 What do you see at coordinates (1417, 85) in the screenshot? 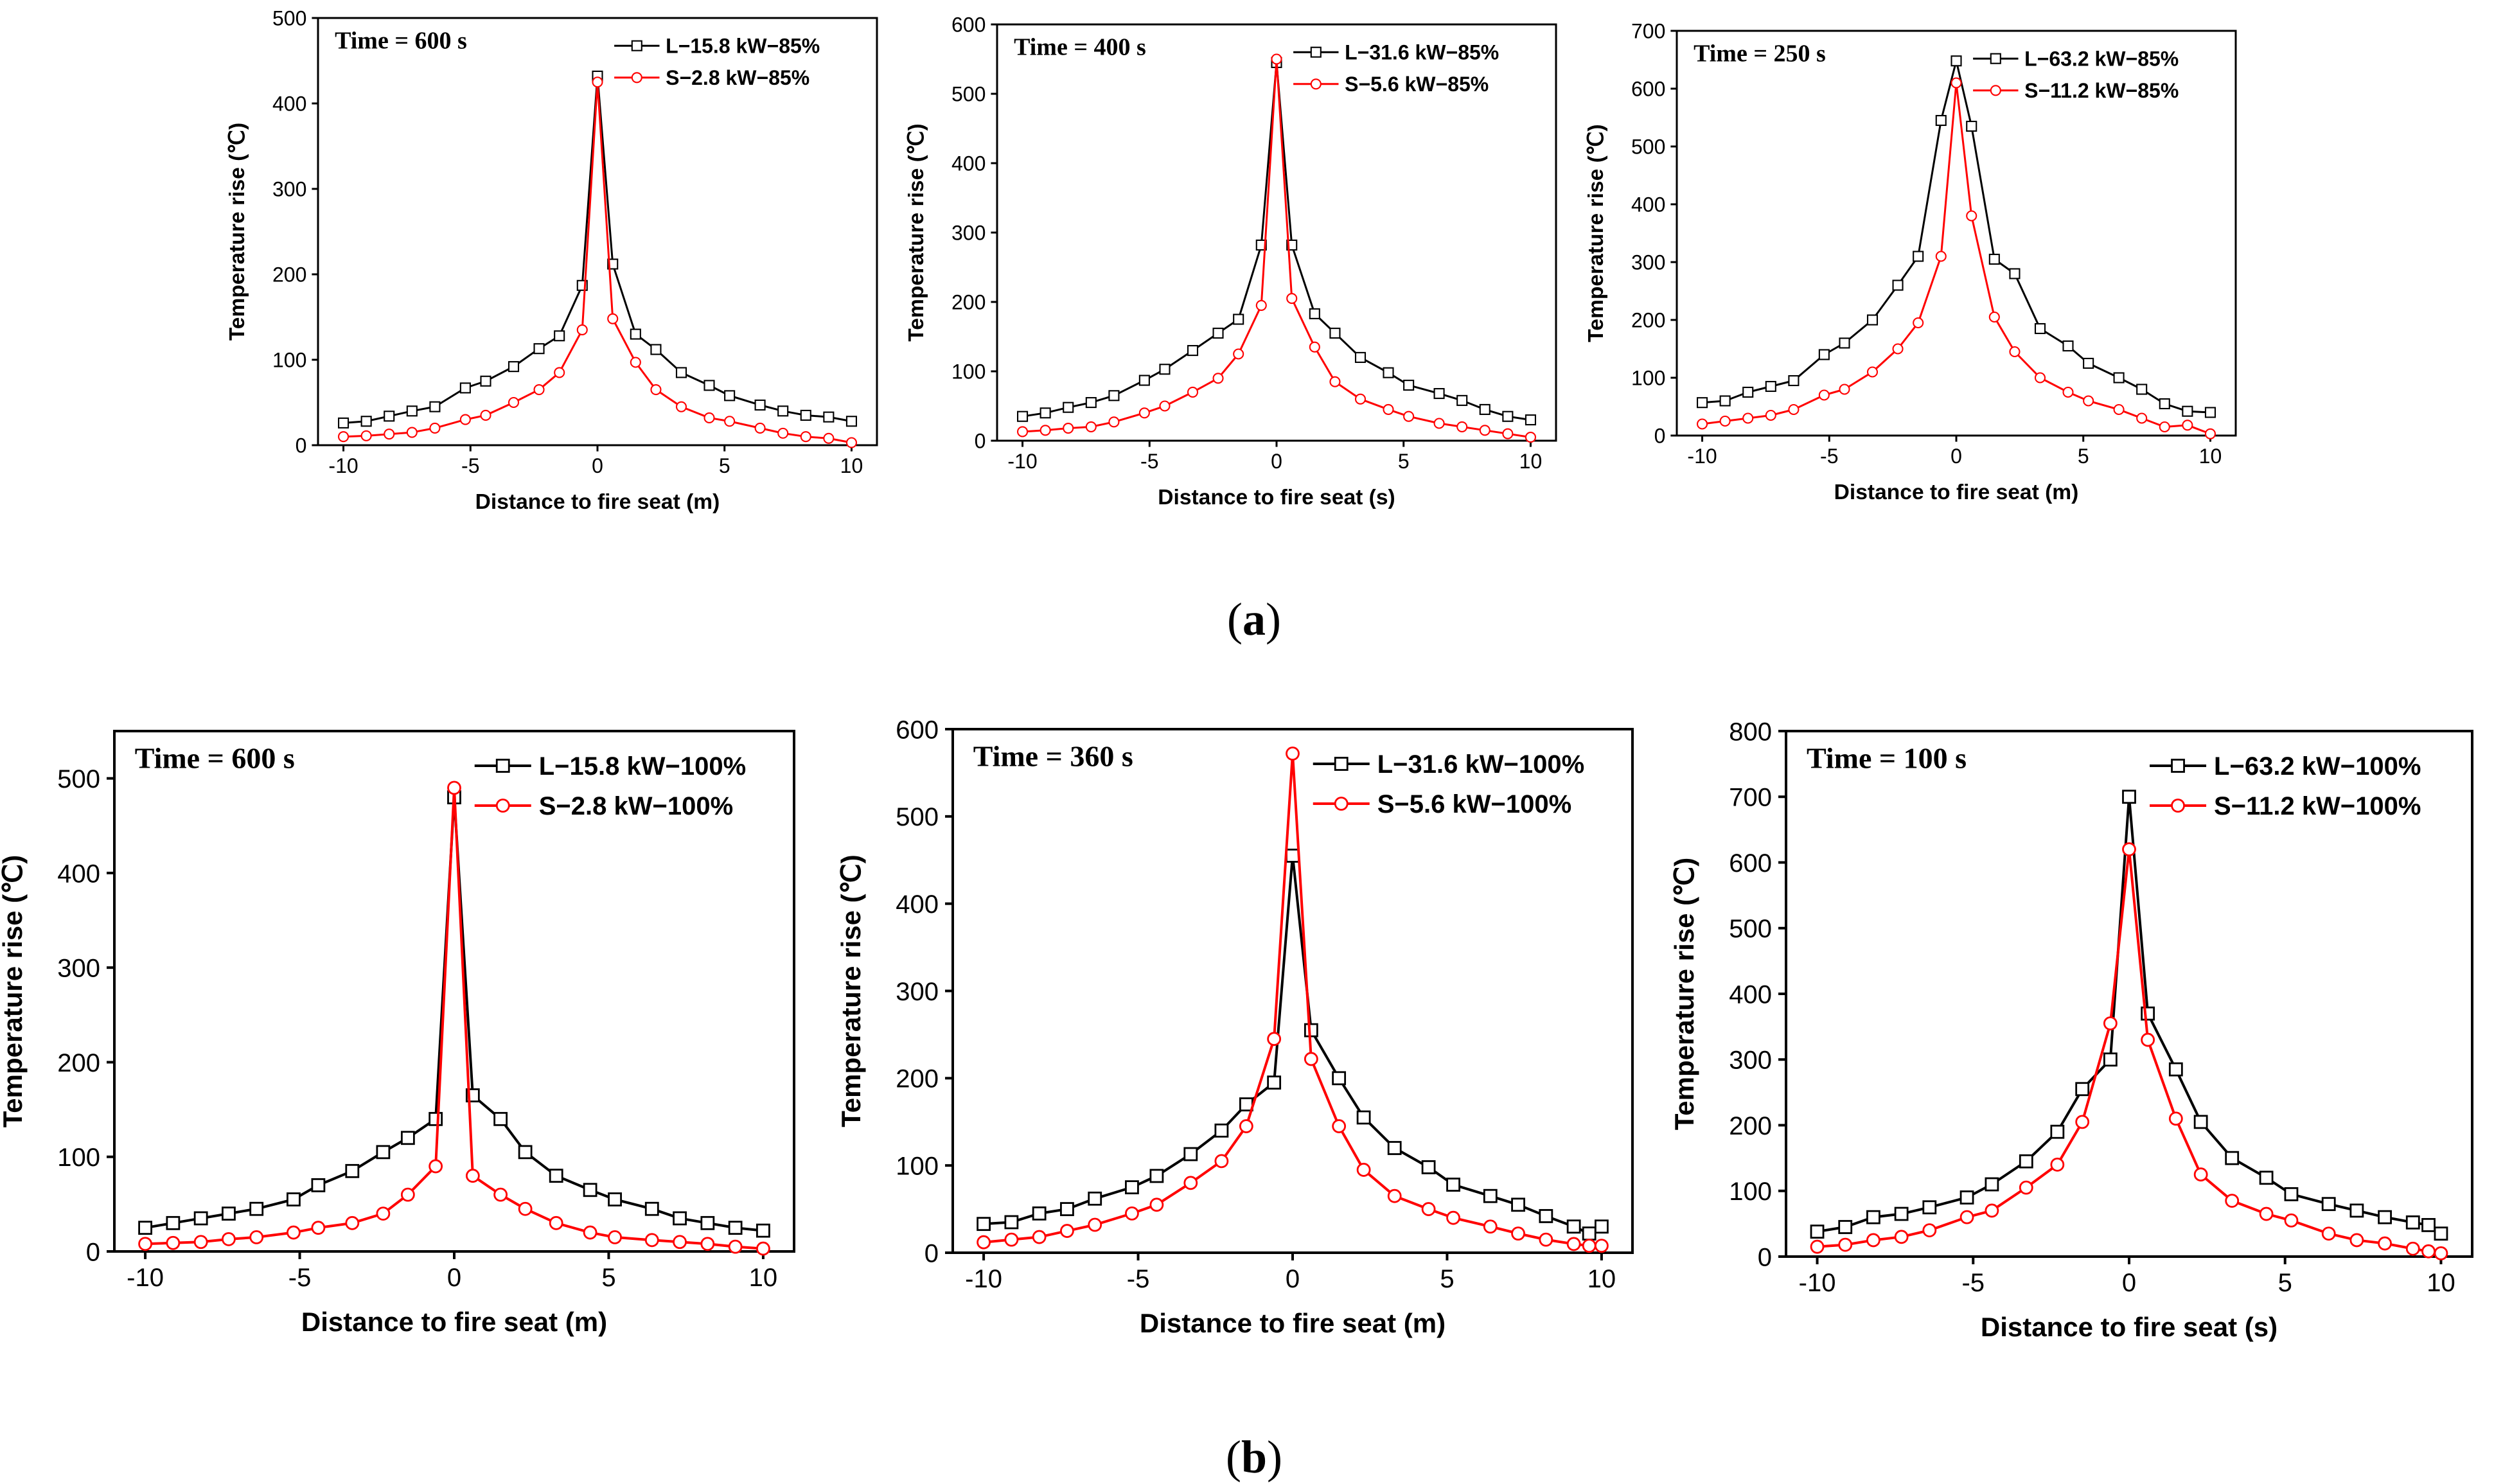
I see `legend-label: S−5.6 kW−85%` at bounding box center [1417, 85].